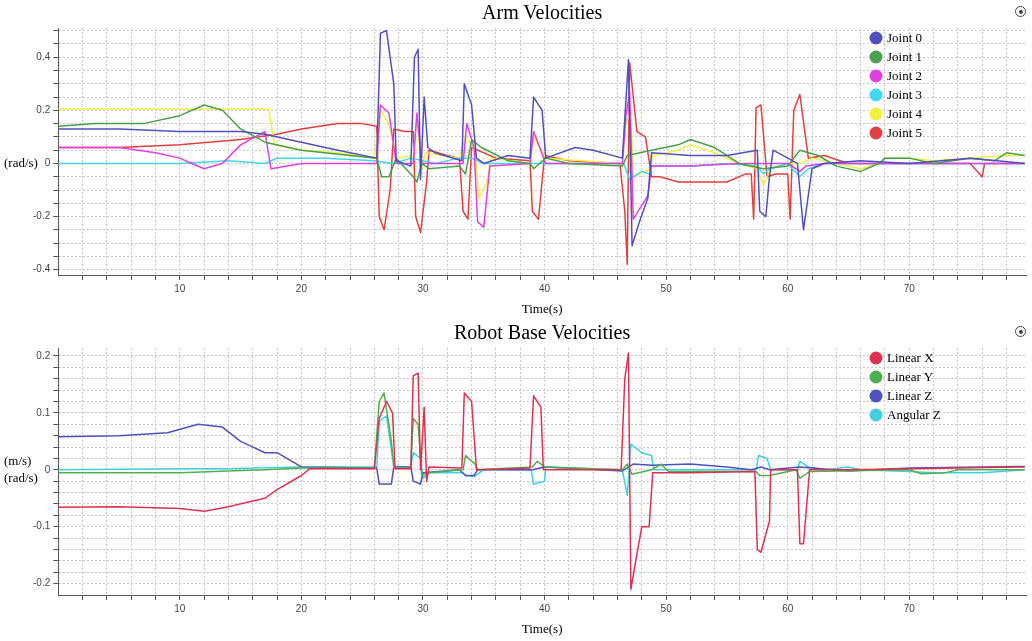 This screenshot has width=1032, height=641. What do you see at coordinates (21, 468) in the screenshot?
I see `y-axis-title: (m/s) (rad/s)` at bounding box center [21, 468].